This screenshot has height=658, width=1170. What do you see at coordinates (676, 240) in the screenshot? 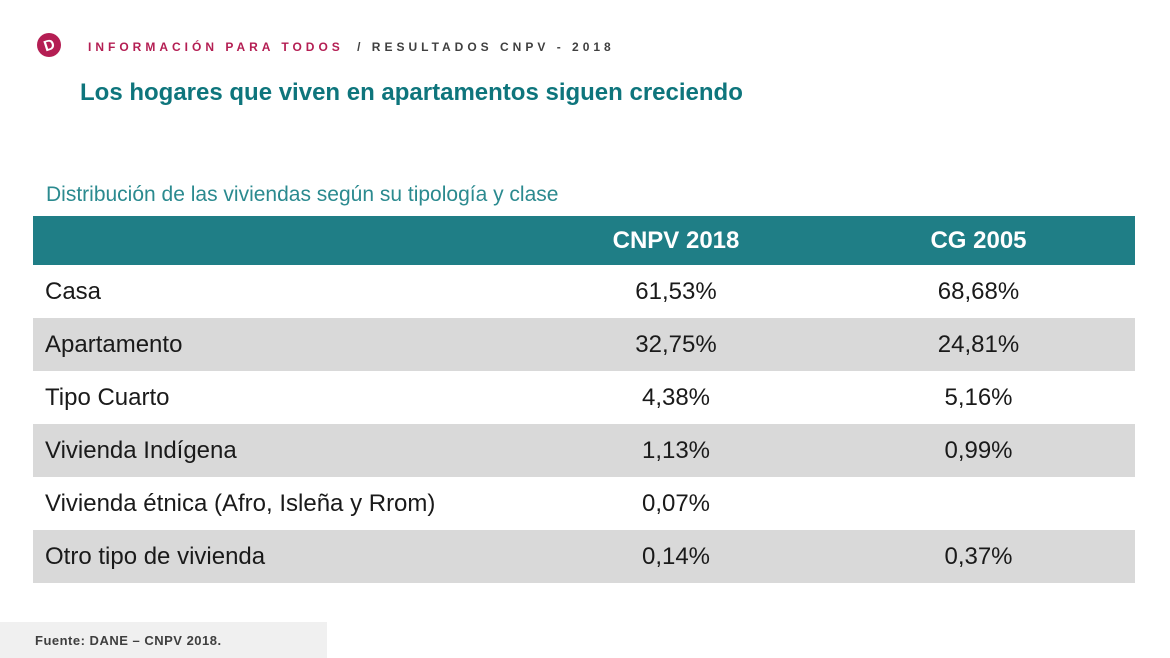
I see `column-header-cnpv-2018: CNPV 2018` at bounding box center [676, 240].